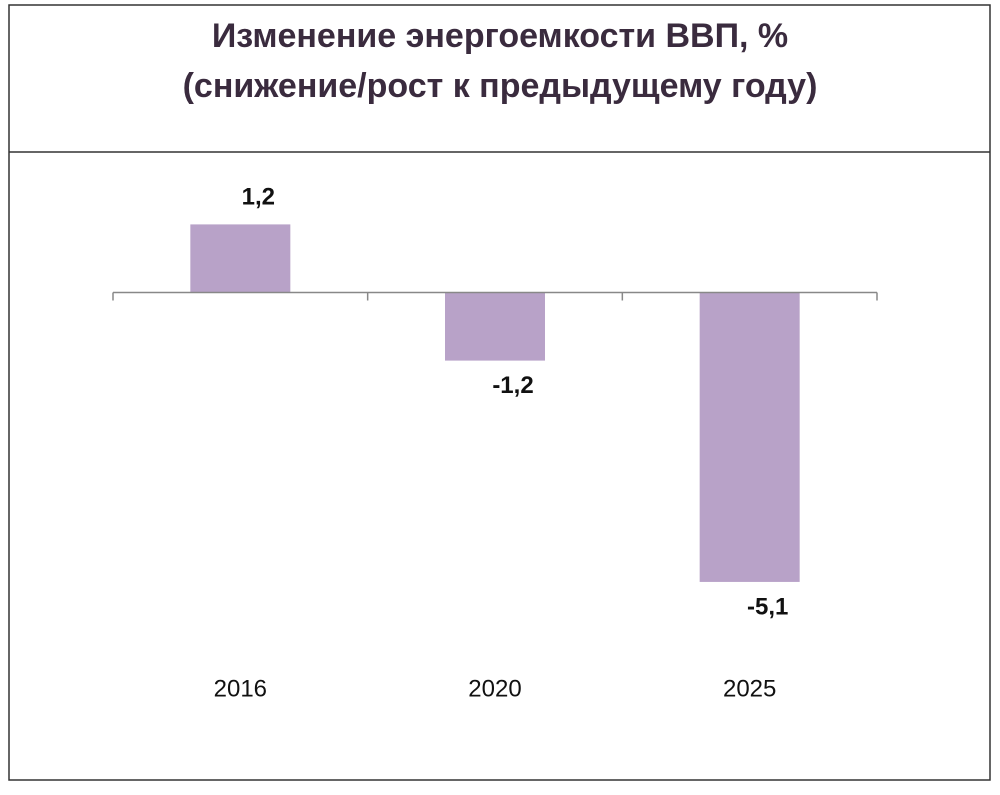 Image resolution: width=1000 pixels, height=795 pixels. Describe the element at coordinates (767, 606) in the screenshot. I see `value-label: -5,1` at that location.